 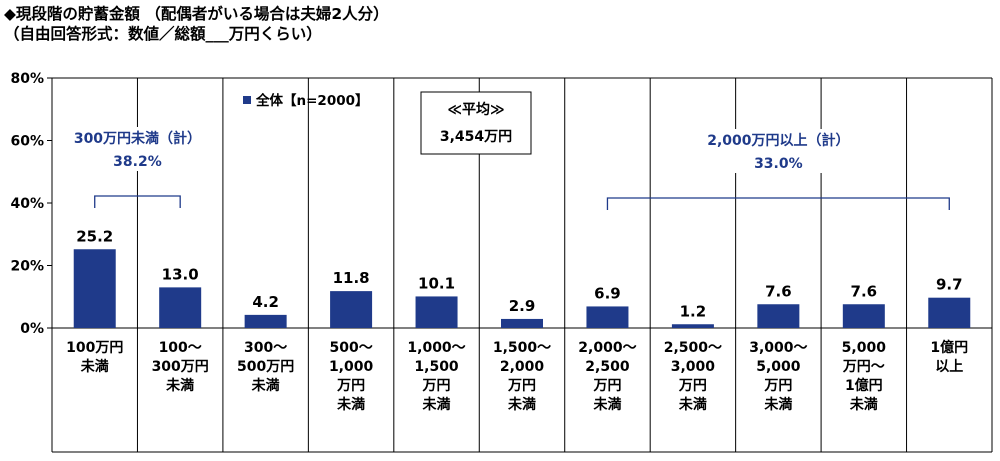 I want to click on data-label: 6.9, so click(x=607, y=293).